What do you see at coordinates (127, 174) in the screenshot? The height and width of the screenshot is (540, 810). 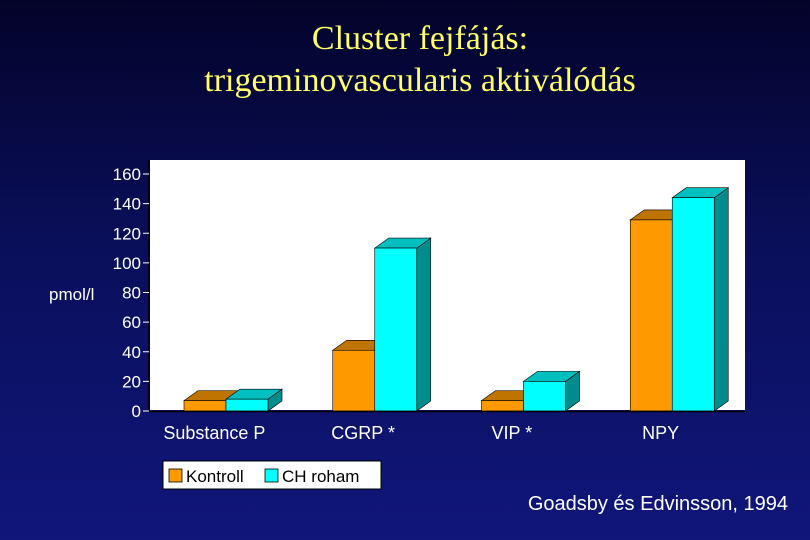 I see `y-tick-label: 160` at bounding box center [127, 174].